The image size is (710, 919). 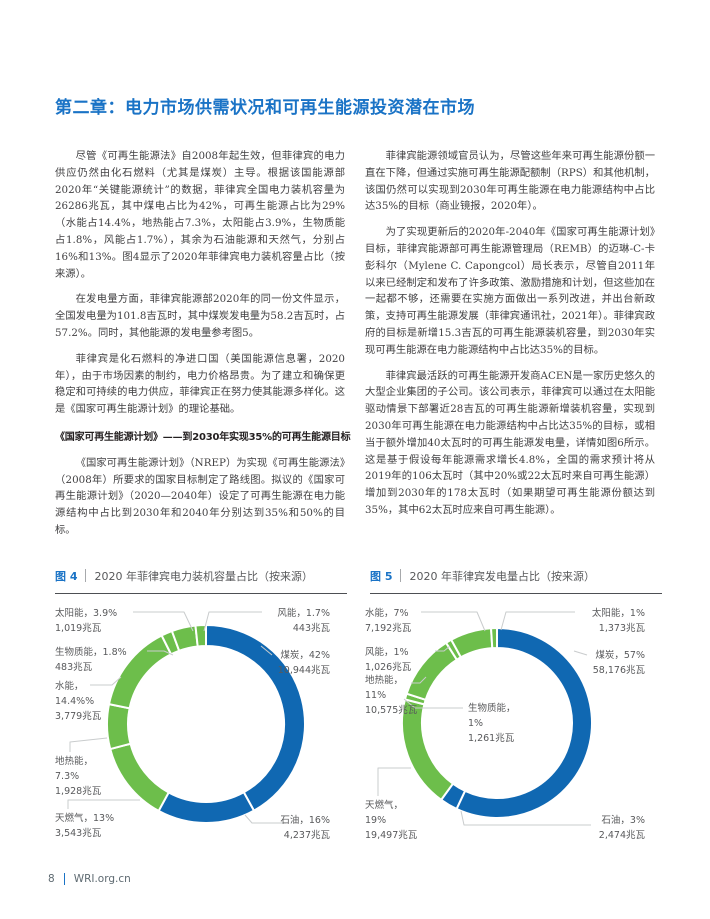 What do you see at coordinates (502, 576) in the screenshot?
I see `figure-title: 2020 年菲律宾发电量占比（按来源）` at bounding box center [502, 576].